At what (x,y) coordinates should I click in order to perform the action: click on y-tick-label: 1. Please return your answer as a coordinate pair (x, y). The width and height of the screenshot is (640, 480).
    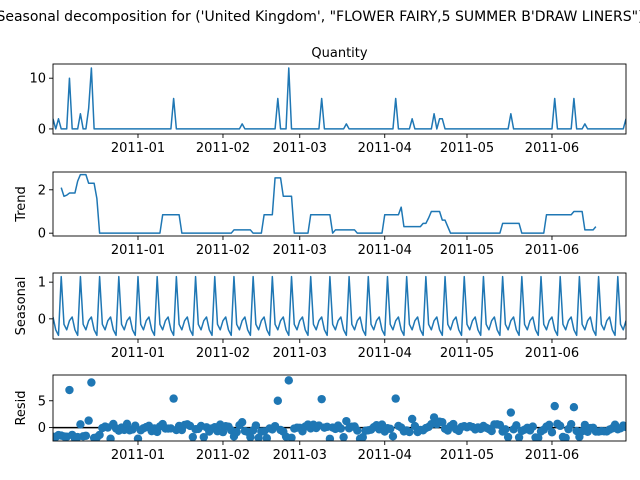
    Looking at the image, I should click on (42, 283).